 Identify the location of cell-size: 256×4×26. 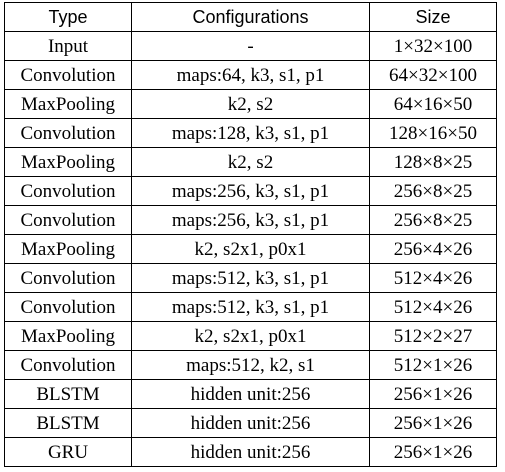
(433, 249).